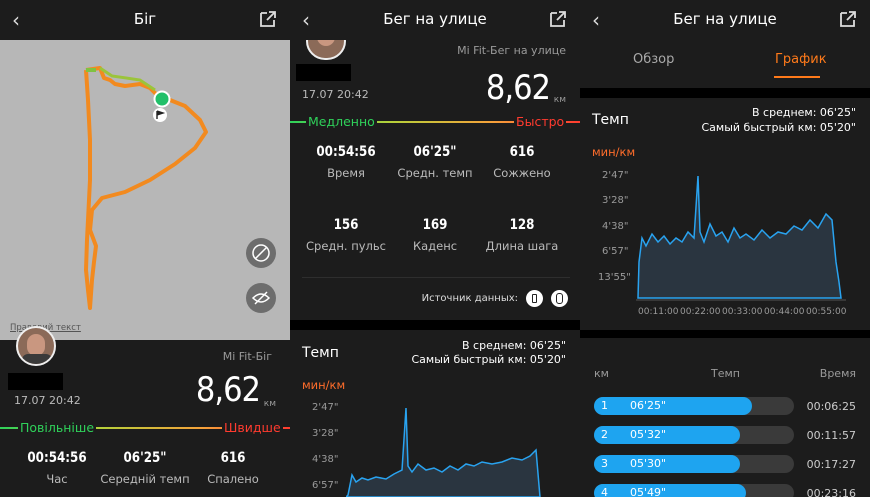 The image size is (870, 497). I want to click on stat-cadence: 169 Каденс, so click(435, 235).